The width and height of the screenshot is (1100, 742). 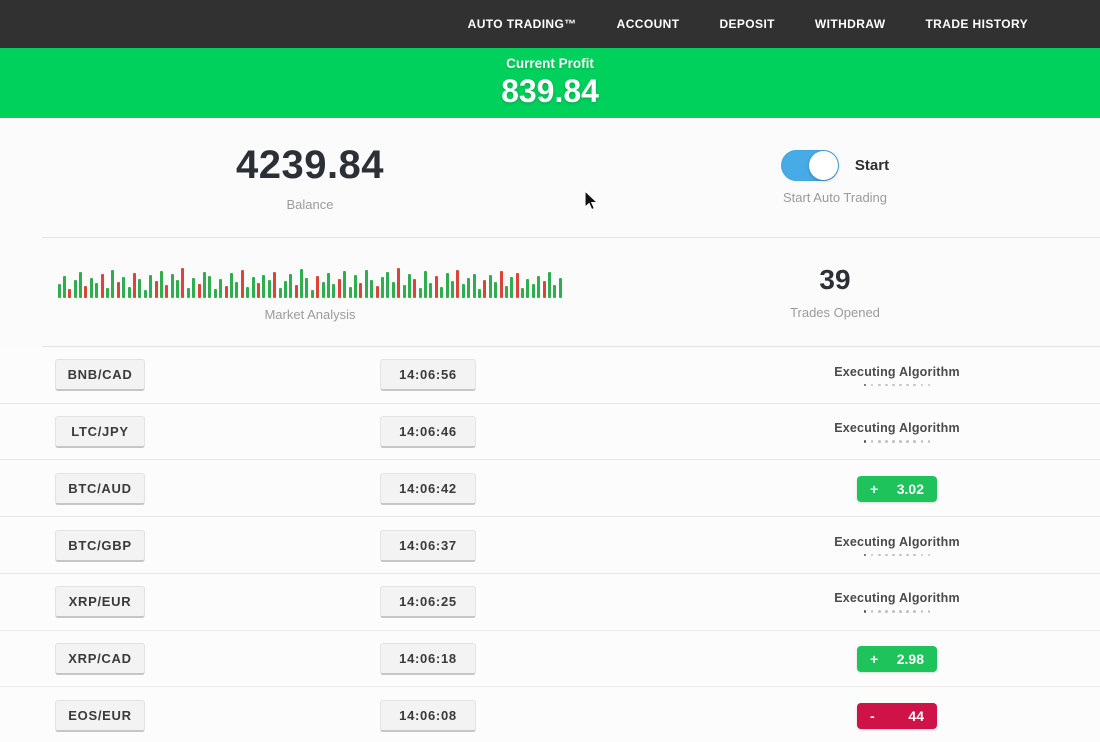 I want to click on pair-chip: BTC/AUD, so click(x=100, y=488).